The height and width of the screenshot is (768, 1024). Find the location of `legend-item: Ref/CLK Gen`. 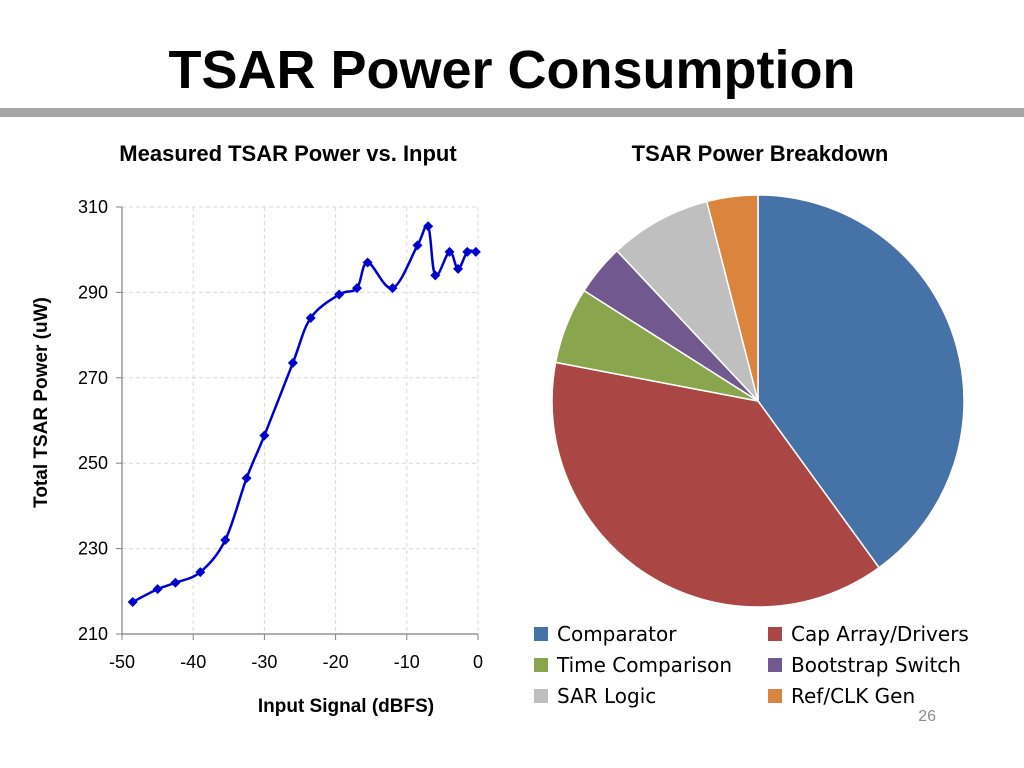

legend-item: Ref/CLK Gen is located at coordinates (841, 696).